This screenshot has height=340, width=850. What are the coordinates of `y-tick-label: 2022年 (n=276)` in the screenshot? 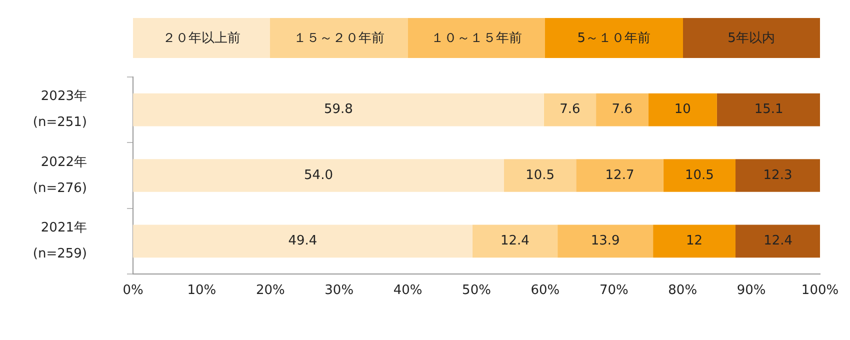 It's located at (59, 175).